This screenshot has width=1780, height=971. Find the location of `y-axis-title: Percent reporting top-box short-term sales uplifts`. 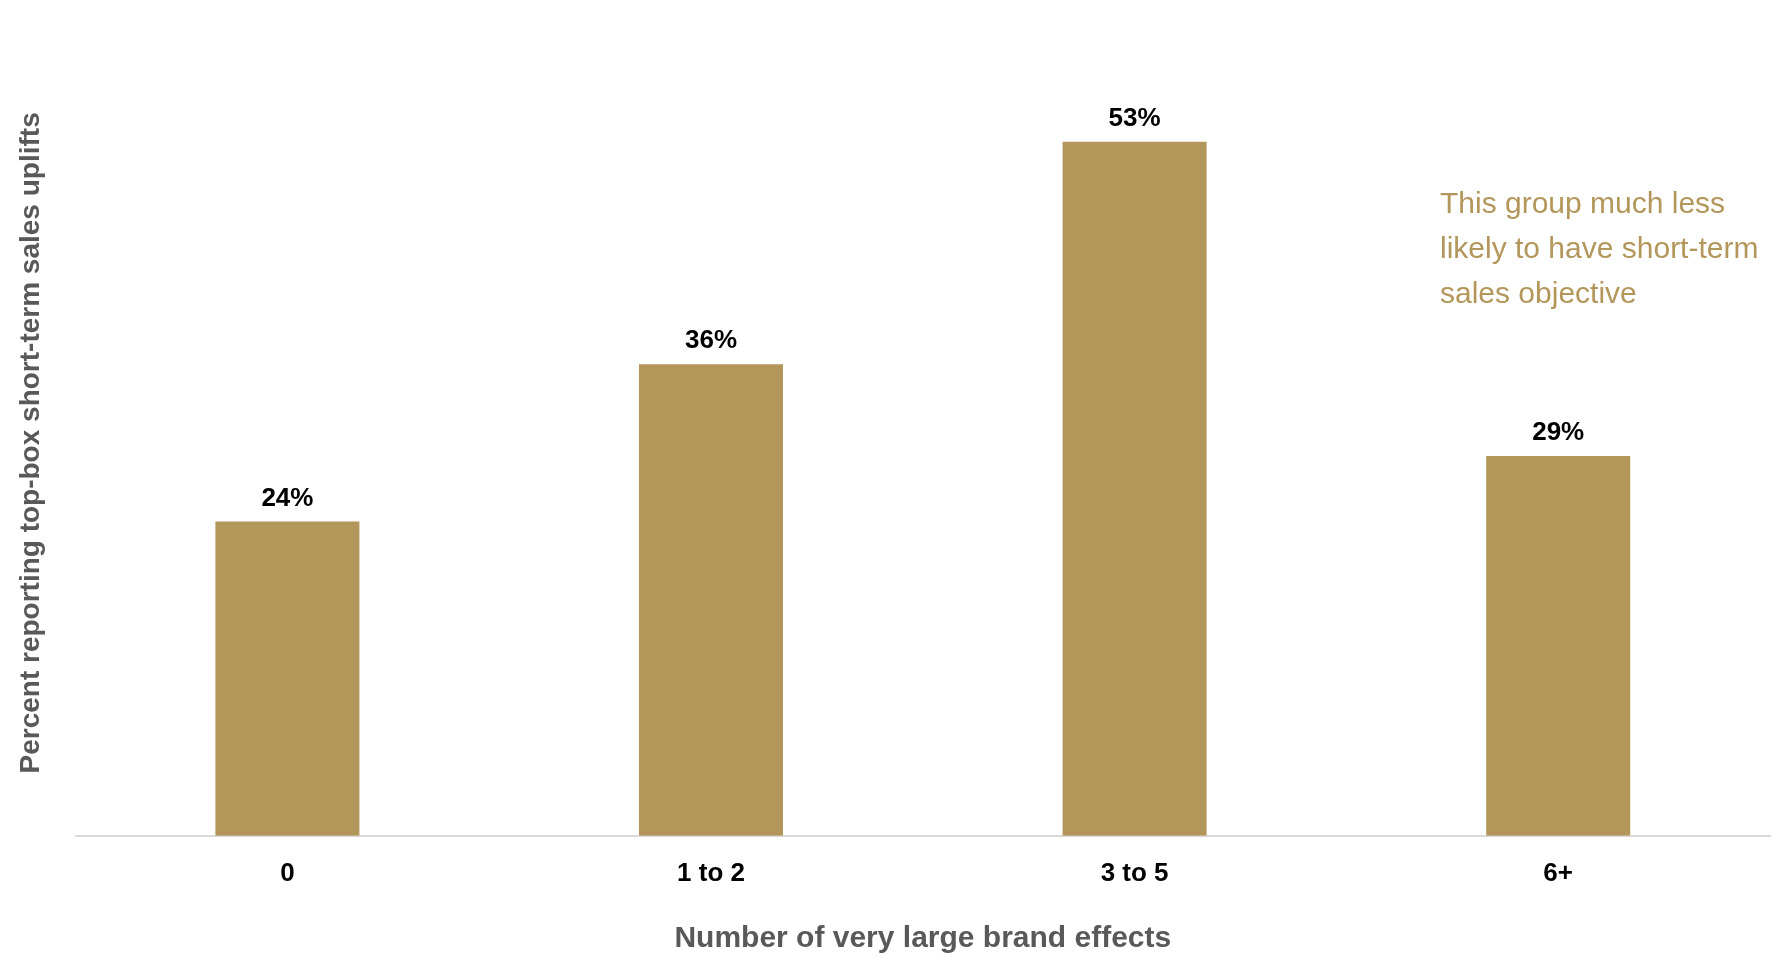

y-axis-title: Percent reporting top-box short-term sales uplifts is located at coordinates (29, 443).